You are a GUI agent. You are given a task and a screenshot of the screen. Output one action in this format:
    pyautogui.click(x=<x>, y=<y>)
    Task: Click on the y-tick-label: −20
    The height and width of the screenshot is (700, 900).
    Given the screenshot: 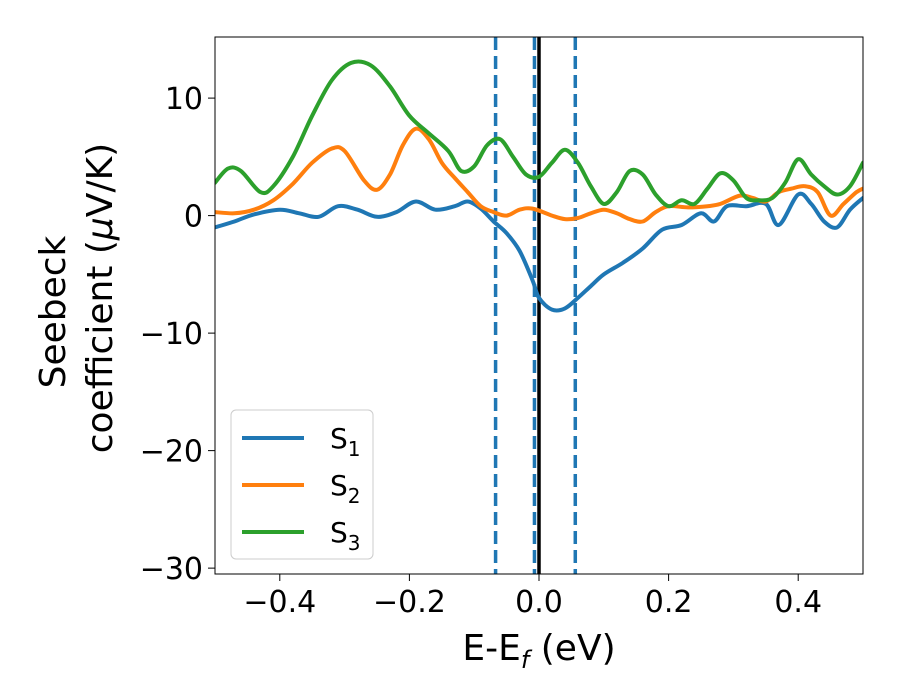 What is the action you would take?
    pyautogui.click(x=171, y=452)
    